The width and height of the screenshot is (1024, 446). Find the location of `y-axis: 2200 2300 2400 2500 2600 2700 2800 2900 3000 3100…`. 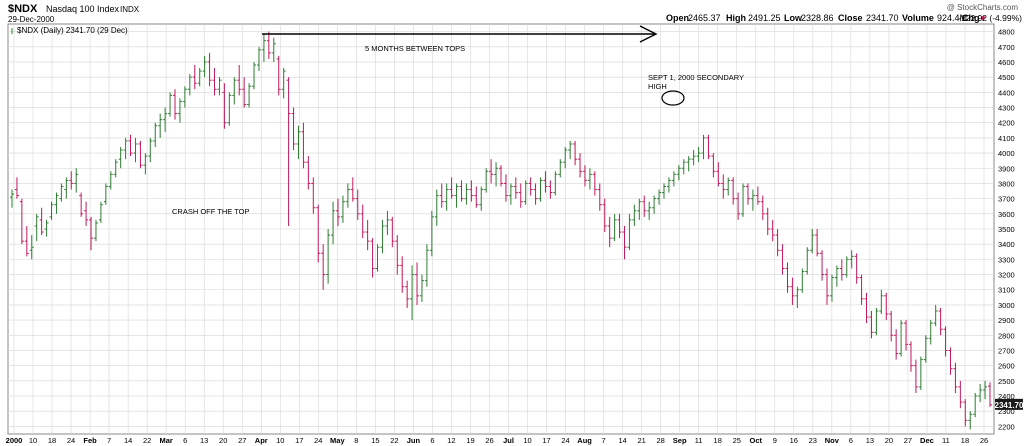

y-axis: 2200 2300 2400 2500 2600 2700 2800 2900 3000 3100… is located at coordinates (1006, 230).